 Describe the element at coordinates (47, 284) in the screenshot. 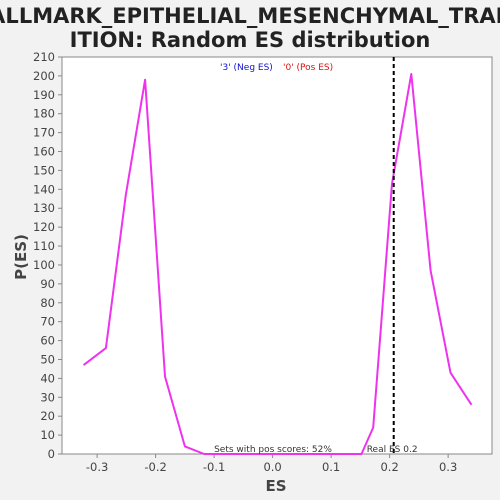

I see `y-tick-label: 90` at that location.